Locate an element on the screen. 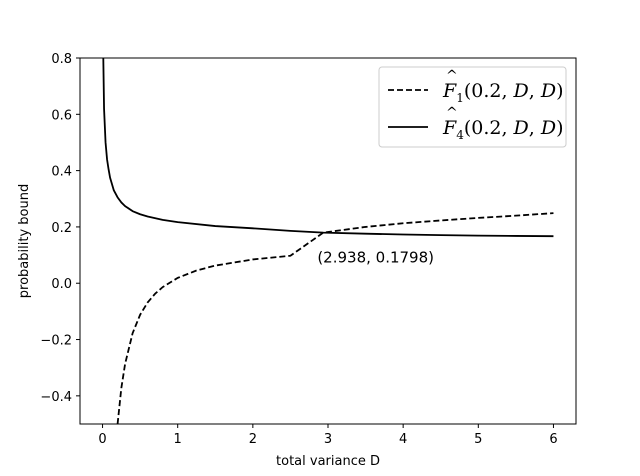 The width and height of the screenshot is (640, 476). x-tick-label: 4 is located at coordinates (403, 439).